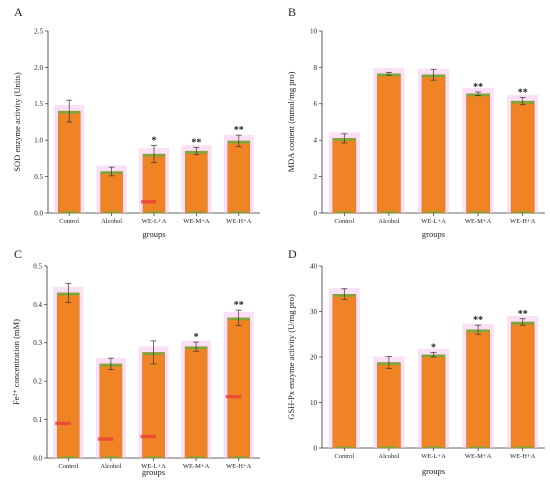 The image size is (550, 483). What do you see at coordinates (292, 254) in the screenshot?
I see `panel-letter: D` at bounding box center [292, 254].